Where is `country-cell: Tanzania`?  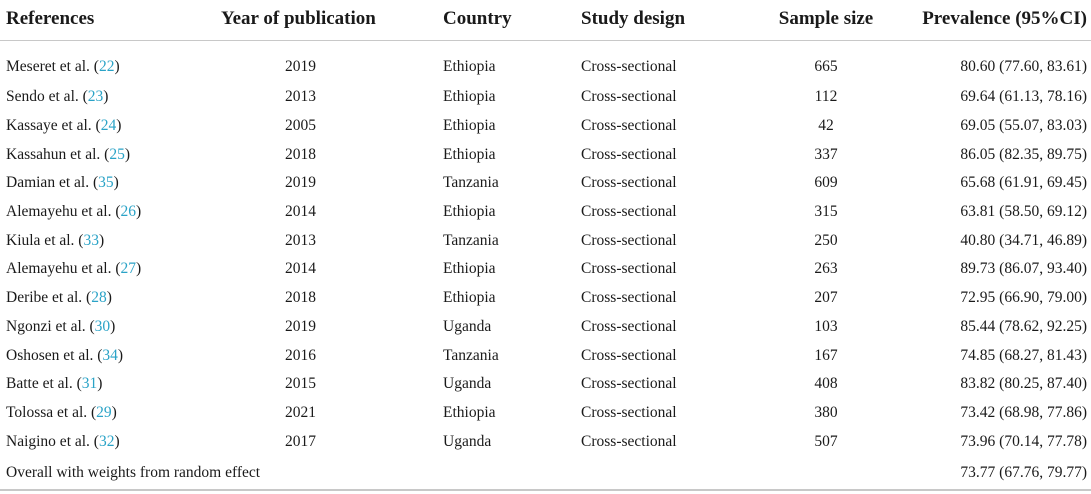
country-cell: Tanzania is located at coordinates (471, 240).